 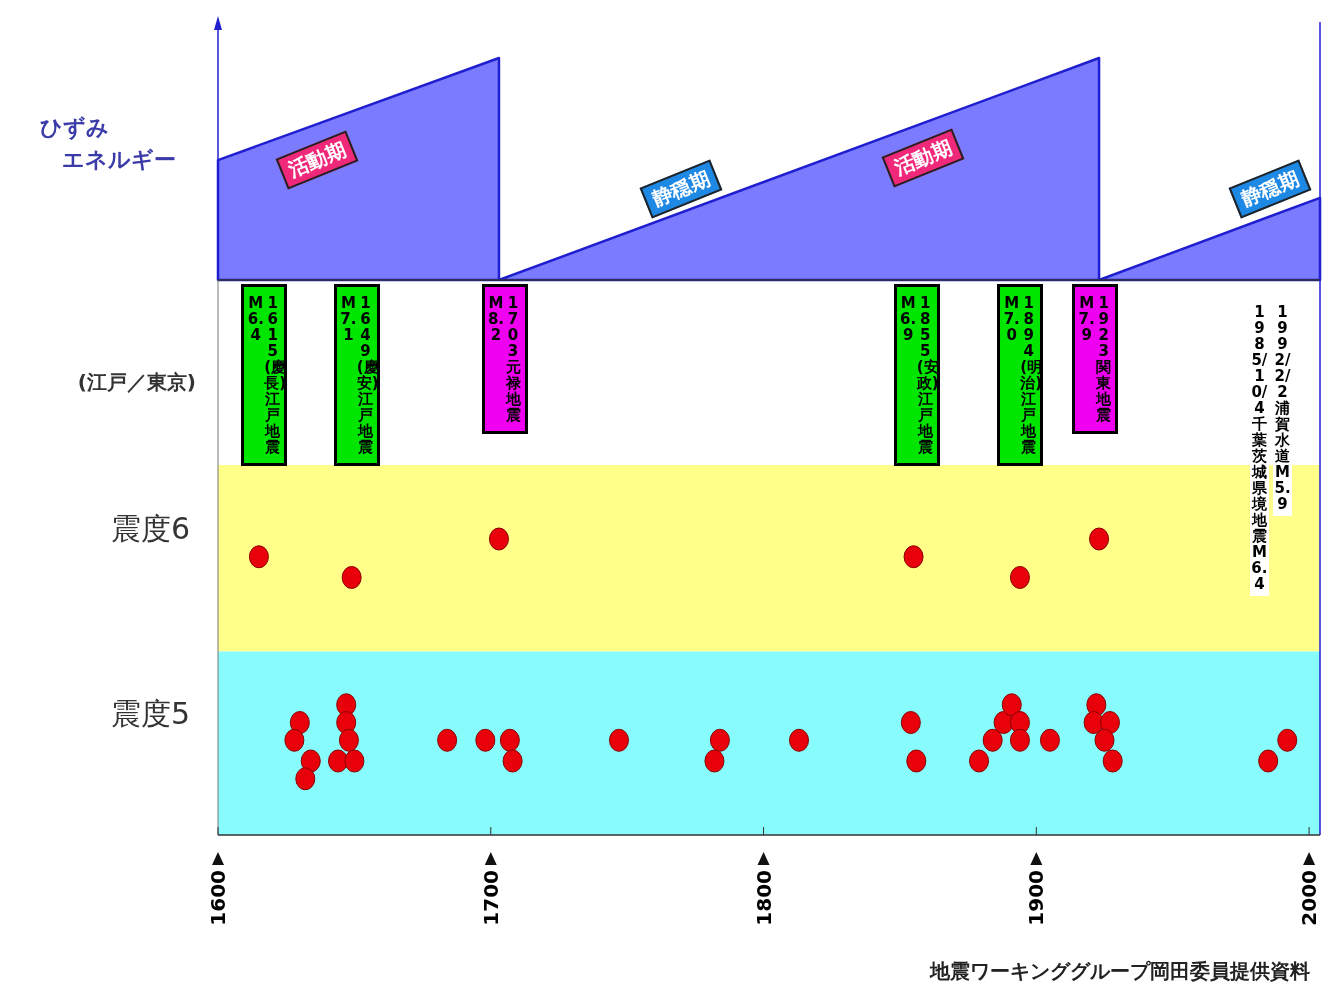 I want to click on band-label: 震度5, so click(x=150, y=714).